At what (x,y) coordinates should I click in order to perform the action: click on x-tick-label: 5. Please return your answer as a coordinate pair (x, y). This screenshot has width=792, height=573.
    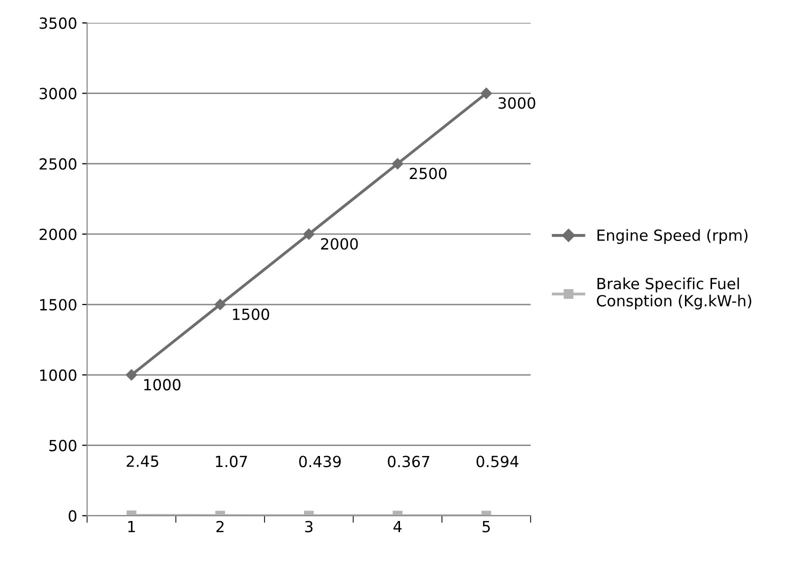
    Looking at the image, I should click on (486, 526).